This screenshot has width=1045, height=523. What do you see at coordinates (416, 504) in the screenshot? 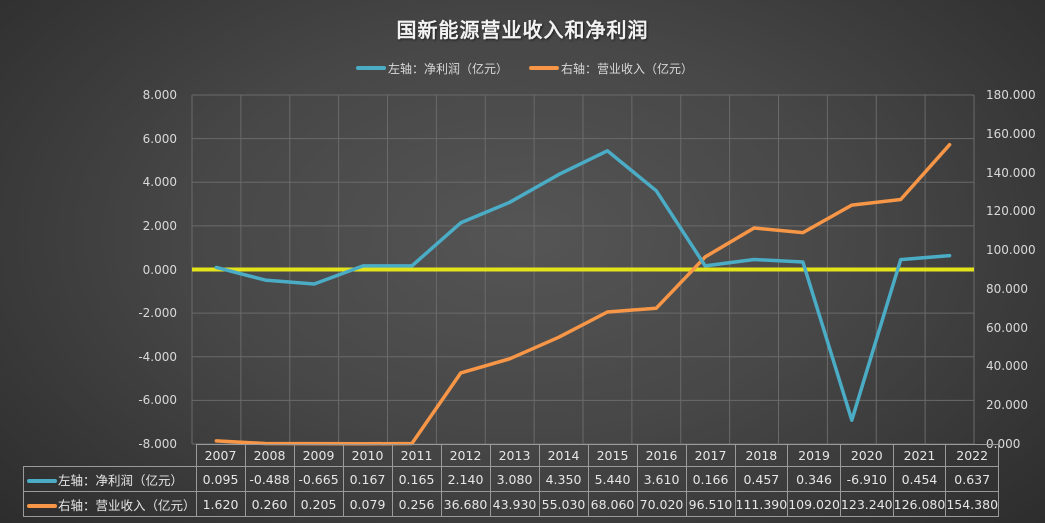
I see `table-cell: 0.256` at bounding box center [416, 504].